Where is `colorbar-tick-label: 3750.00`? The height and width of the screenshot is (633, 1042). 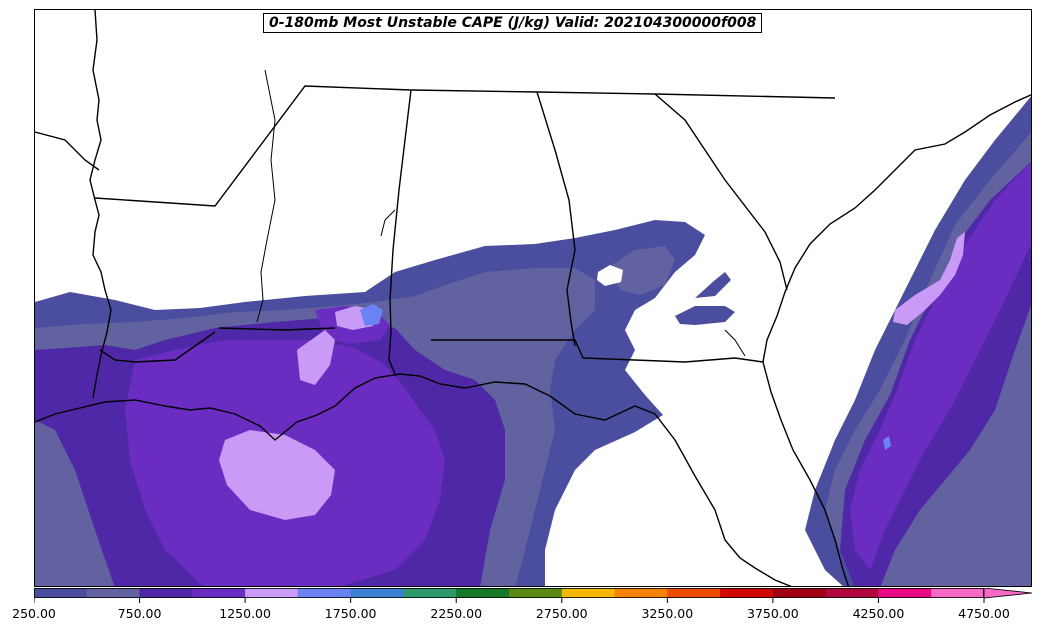
colorbar-tick-label: 3750.00 is located at coordinates (773, 613).